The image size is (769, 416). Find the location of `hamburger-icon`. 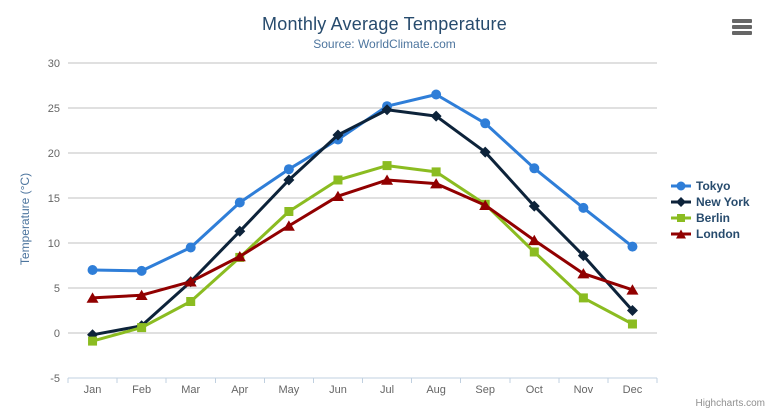

hamburger-icon is located at coordinates (743, 27).